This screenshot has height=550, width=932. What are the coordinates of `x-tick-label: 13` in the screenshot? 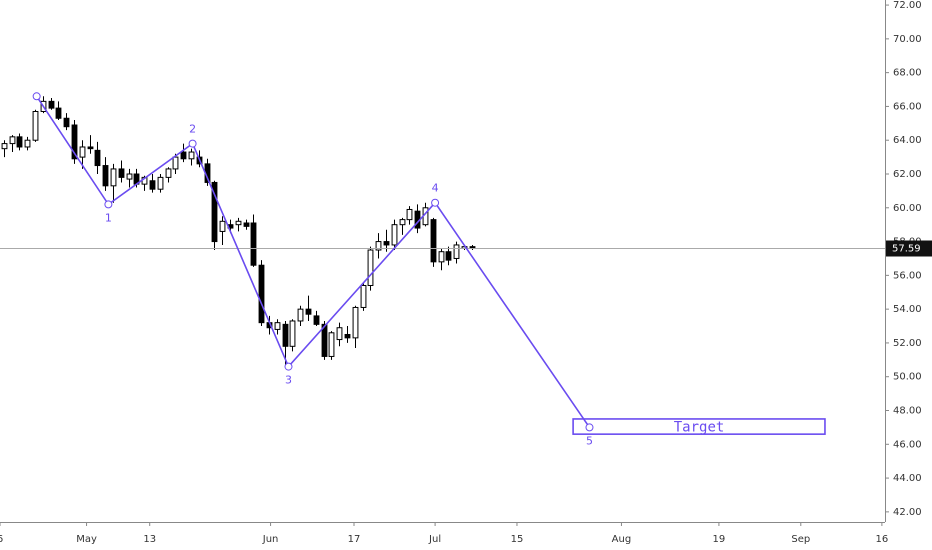 It's located at (149, 539).